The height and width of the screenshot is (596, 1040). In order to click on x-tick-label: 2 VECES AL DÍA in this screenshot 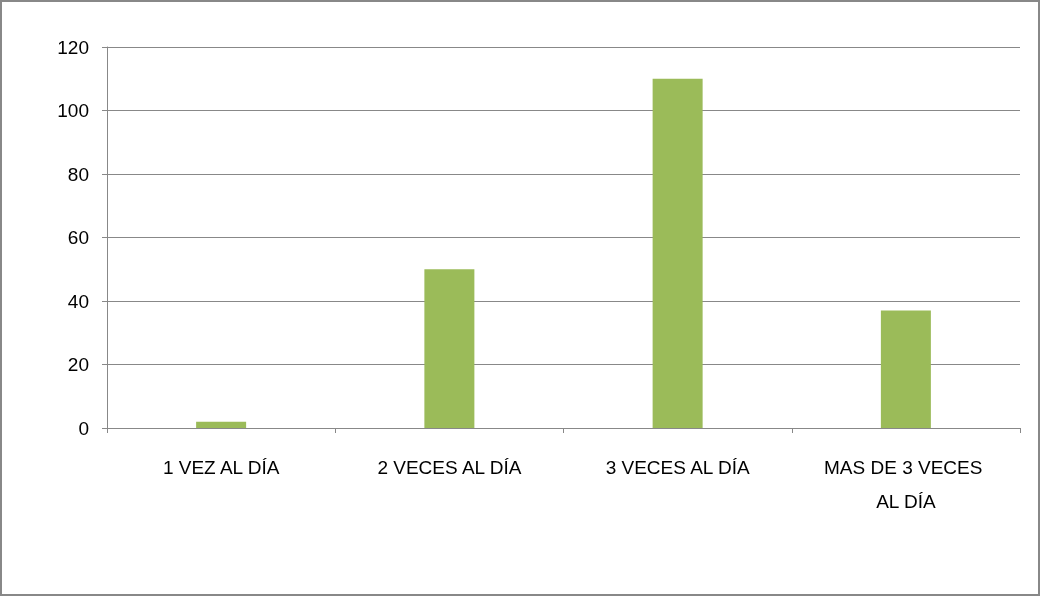, I will do `click(449, 467)`.